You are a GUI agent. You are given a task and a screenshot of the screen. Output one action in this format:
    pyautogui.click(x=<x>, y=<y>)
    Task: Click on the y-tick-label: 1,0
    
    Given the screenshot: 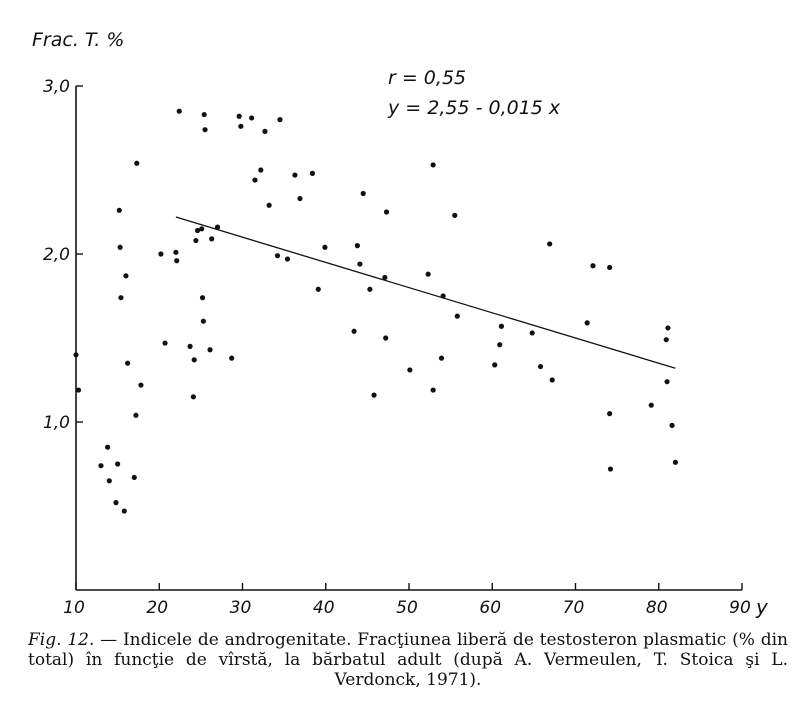 What is the action you would take?
    pyautogui.click(x=56, y=423)
    